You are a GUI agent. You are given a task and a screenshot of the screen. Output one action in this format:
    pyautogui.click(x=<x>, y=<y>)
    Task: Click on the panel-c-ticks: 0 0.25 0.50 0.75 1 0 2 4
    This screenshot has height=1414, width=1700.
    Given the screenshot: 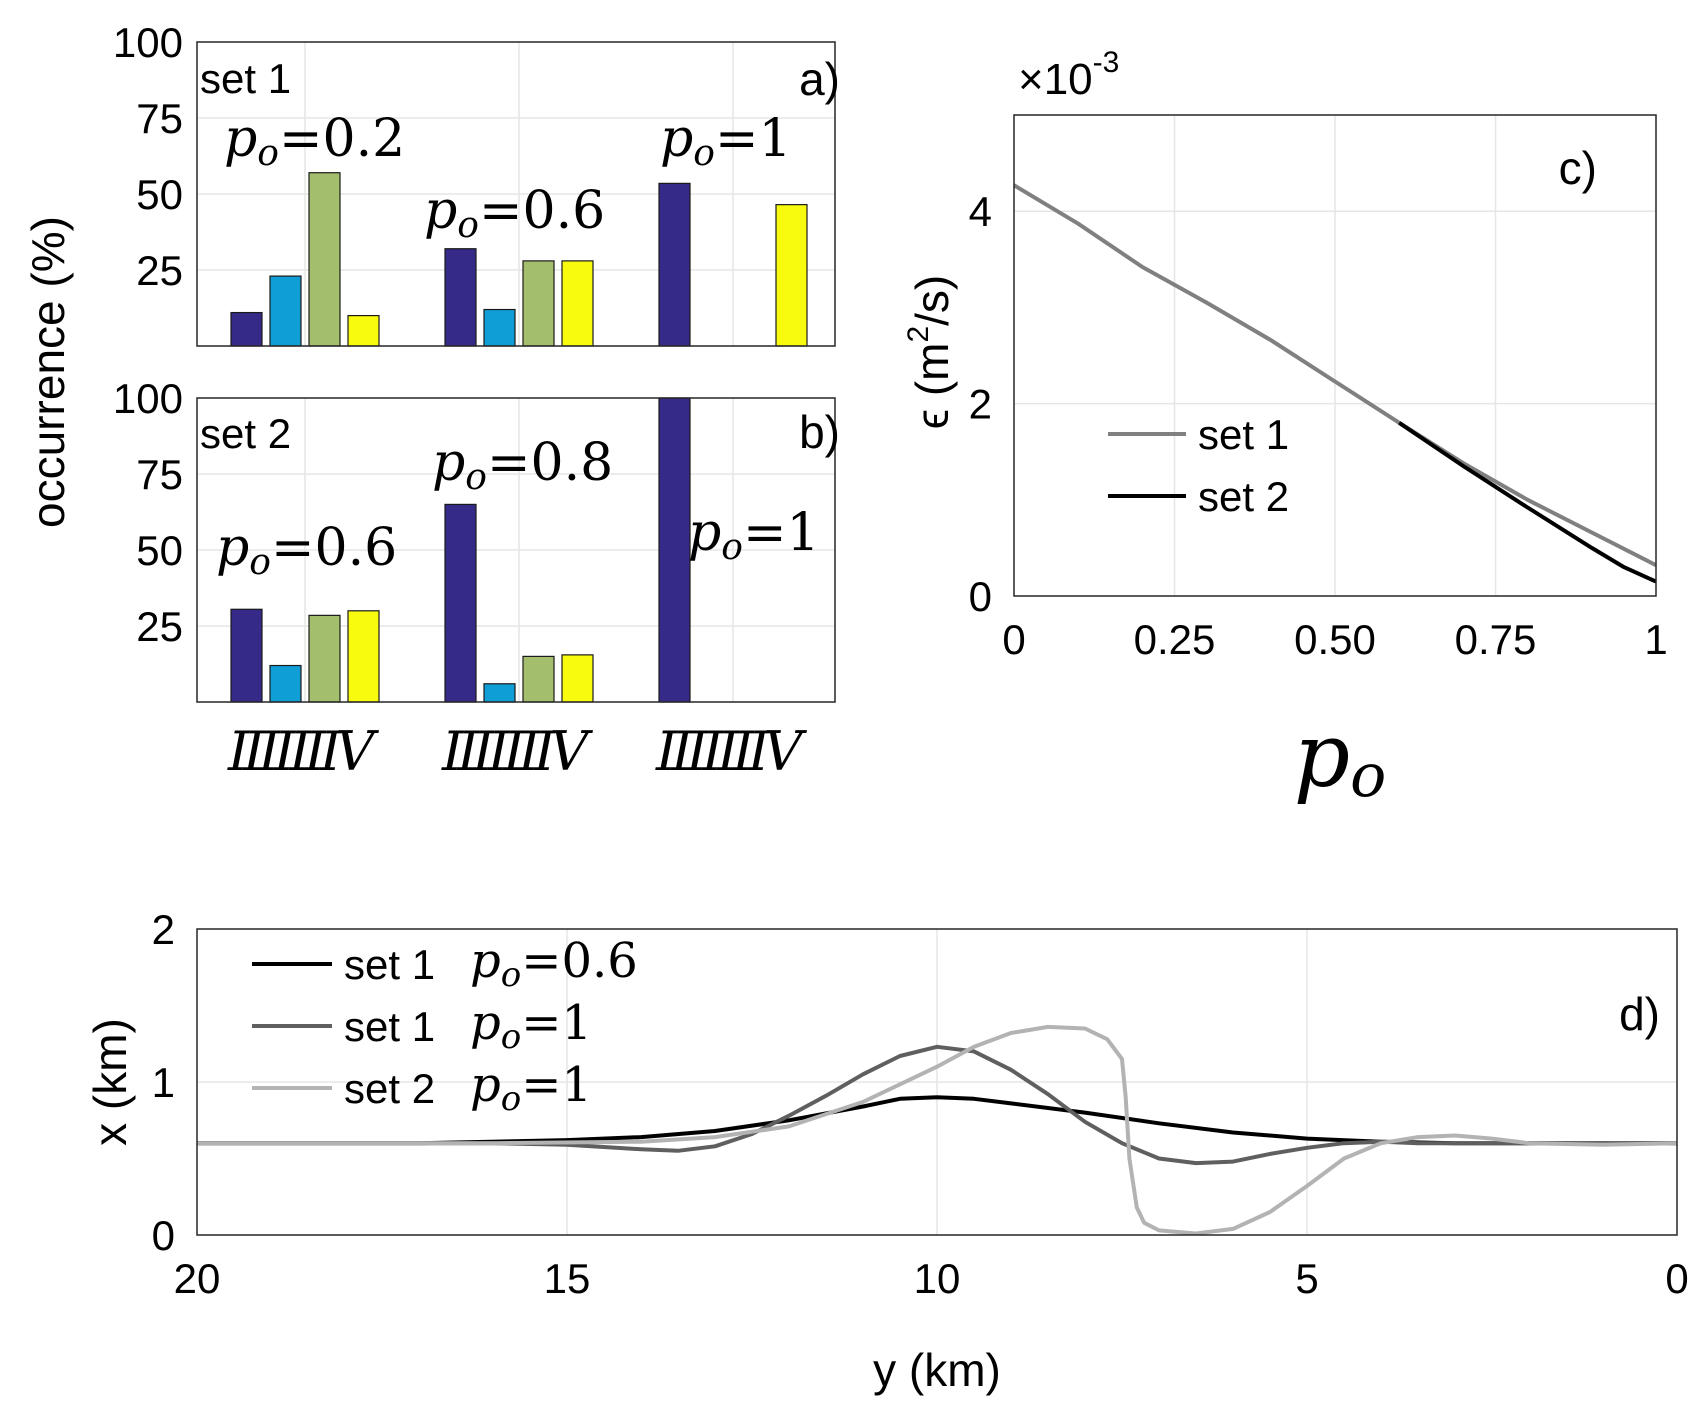 What is the action you would take?
    pyautogui.click(x=1318, y=425)
    